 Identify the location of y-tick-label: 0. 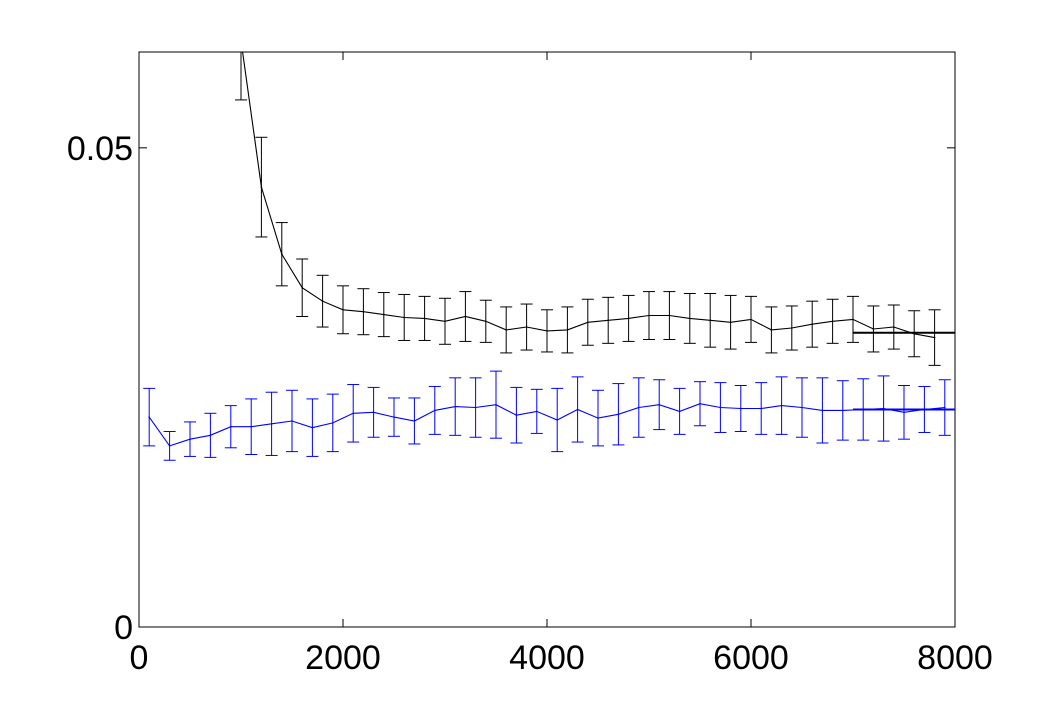
(123, 628).